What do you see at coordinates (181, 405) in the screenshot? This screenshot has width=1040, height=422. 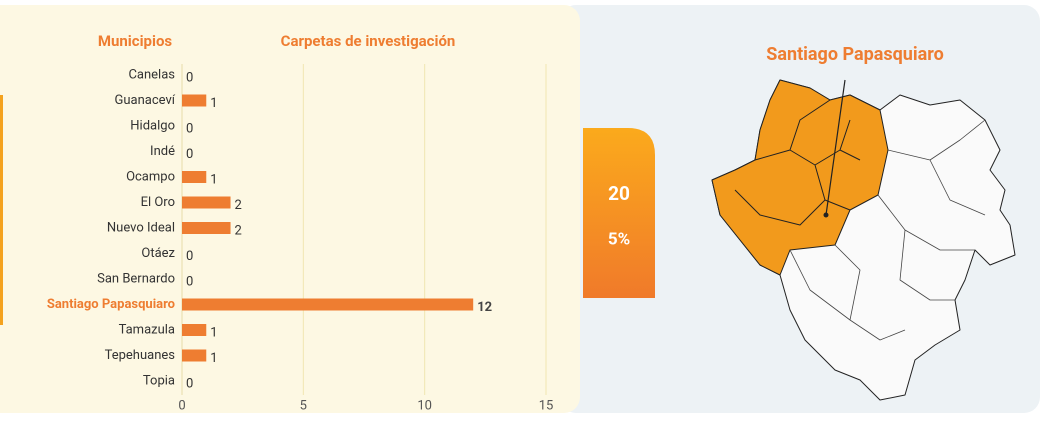 I see `x-tick-label: 0` at bounding box center [181, 405].